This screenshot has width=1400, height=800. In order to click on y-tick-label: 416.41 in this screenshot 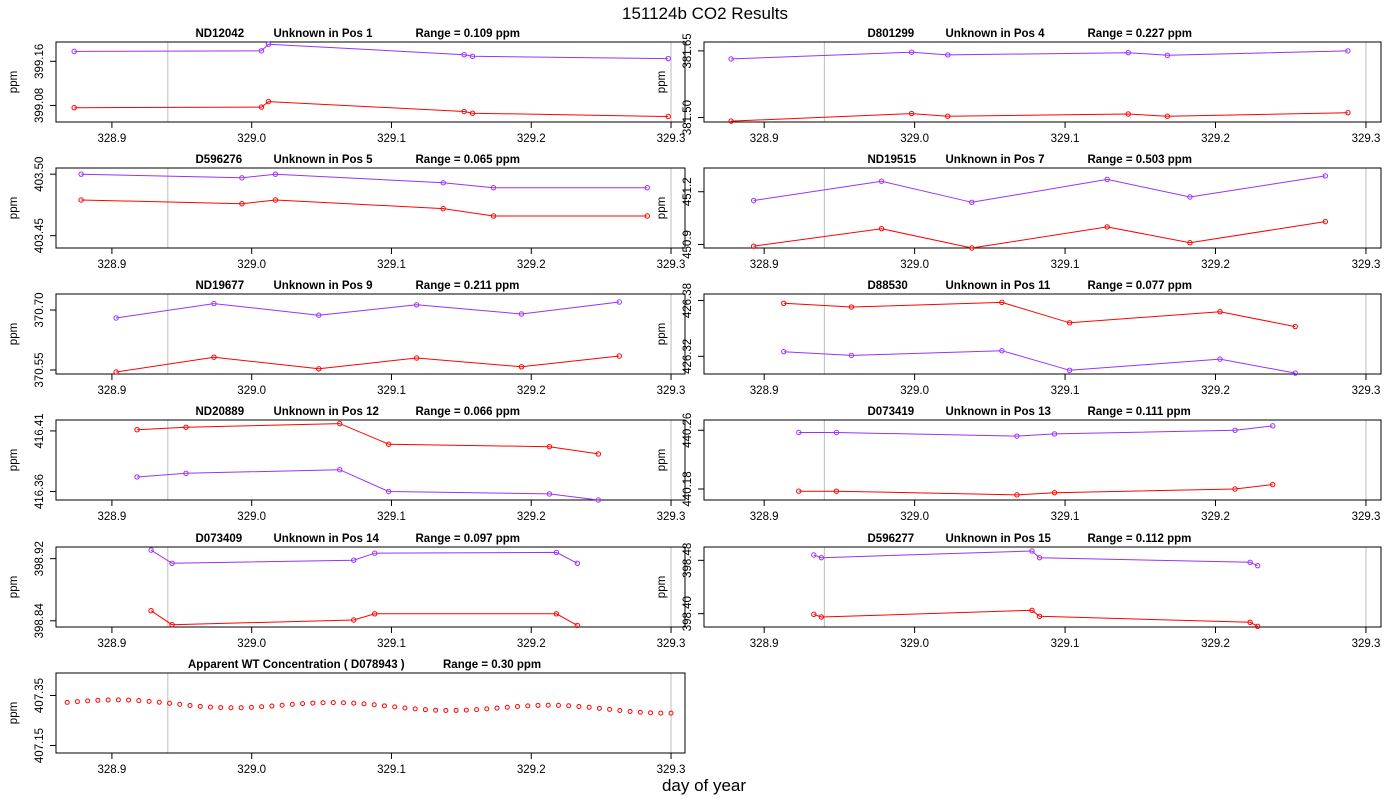, I will do `click(40, 430)`.